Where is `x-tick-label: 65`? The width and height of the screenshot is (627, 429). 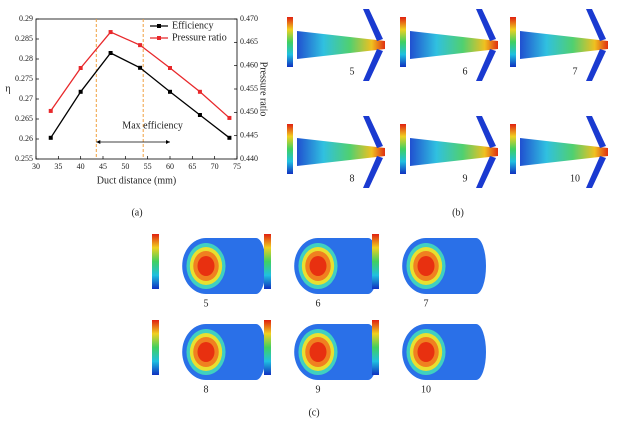
x-tick-label: 65 is located at coordinates (192, 166).